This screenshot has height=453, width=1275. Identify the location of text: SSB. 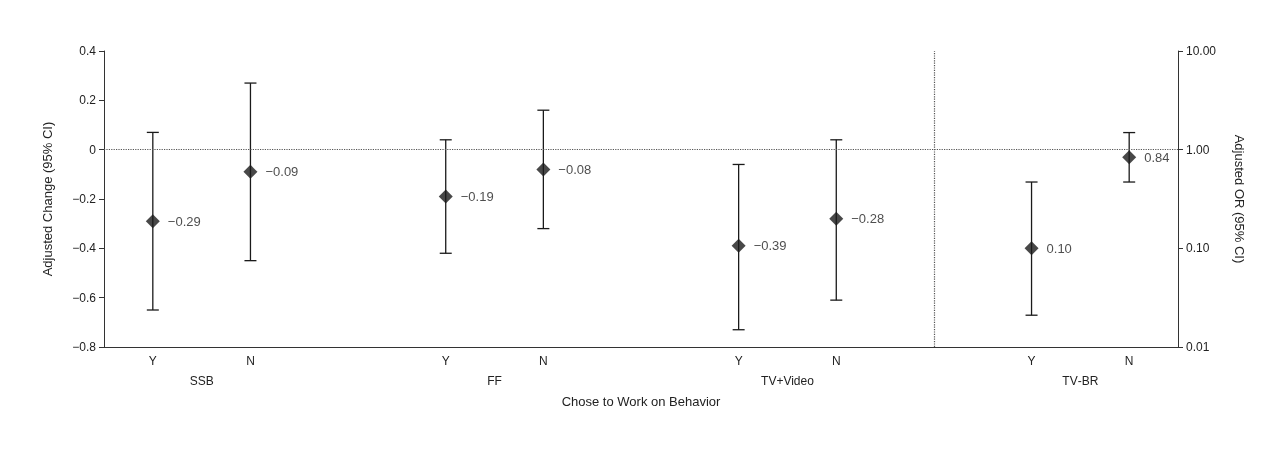
(201, 381).